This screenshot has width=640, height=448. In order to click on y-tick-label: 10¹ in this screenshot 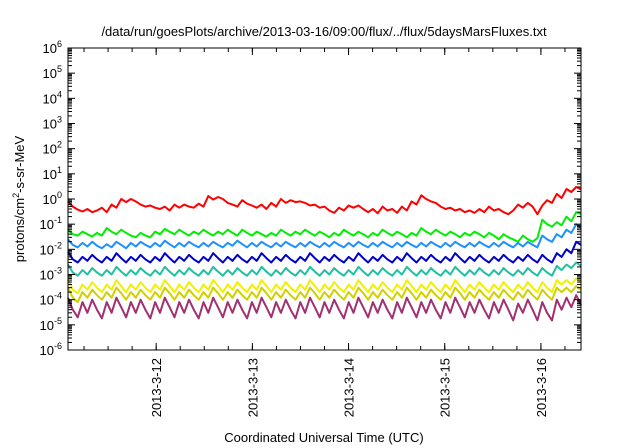, I will do `click(52, 173)`.